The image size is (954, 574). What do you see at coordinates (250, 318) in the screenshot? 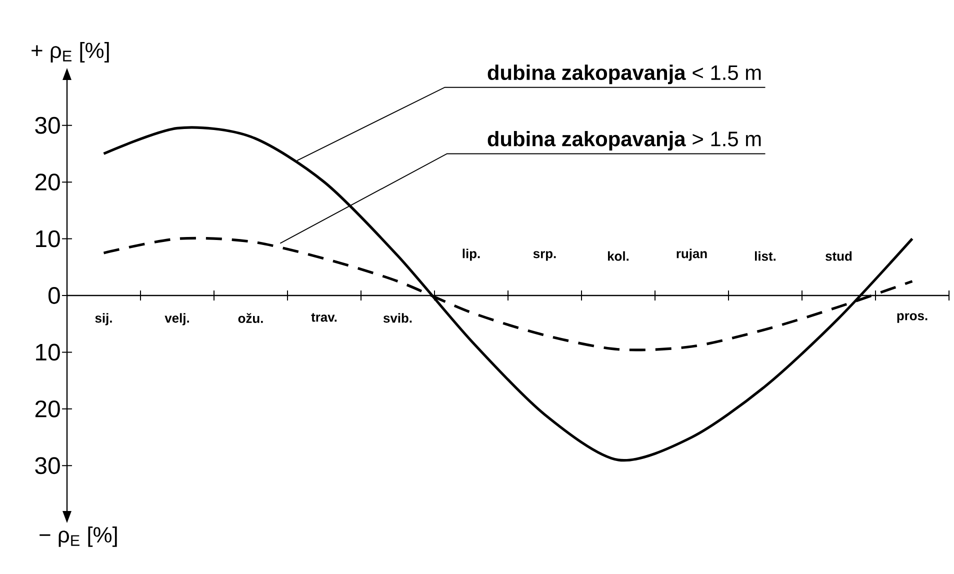
I see `x-tick-label: ožu.` at bounding box center [250, 318].